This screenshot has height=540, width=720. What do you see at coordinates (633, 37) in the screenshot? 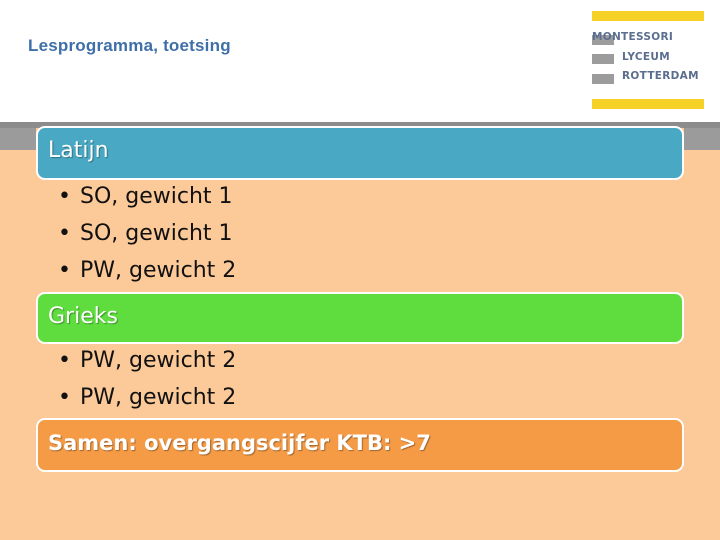
I see `logo-text-1: MONTESSORI` at bounding box center [633, 37].